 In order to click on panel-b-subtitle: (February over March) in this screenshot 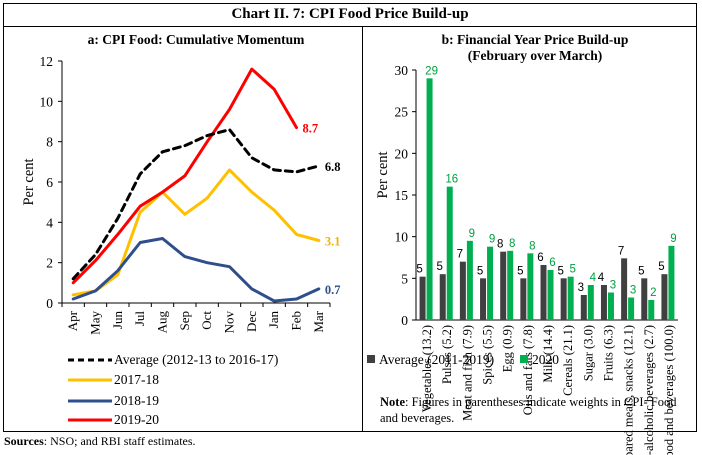, I will do `click(535, 55)`.